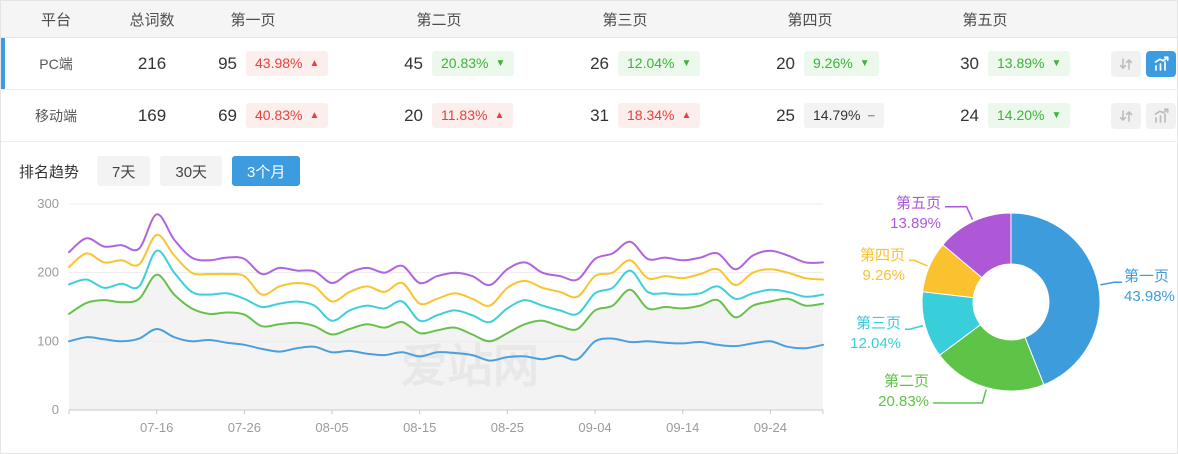  I want to click on platform-name: 移动端, so click(56, 115).